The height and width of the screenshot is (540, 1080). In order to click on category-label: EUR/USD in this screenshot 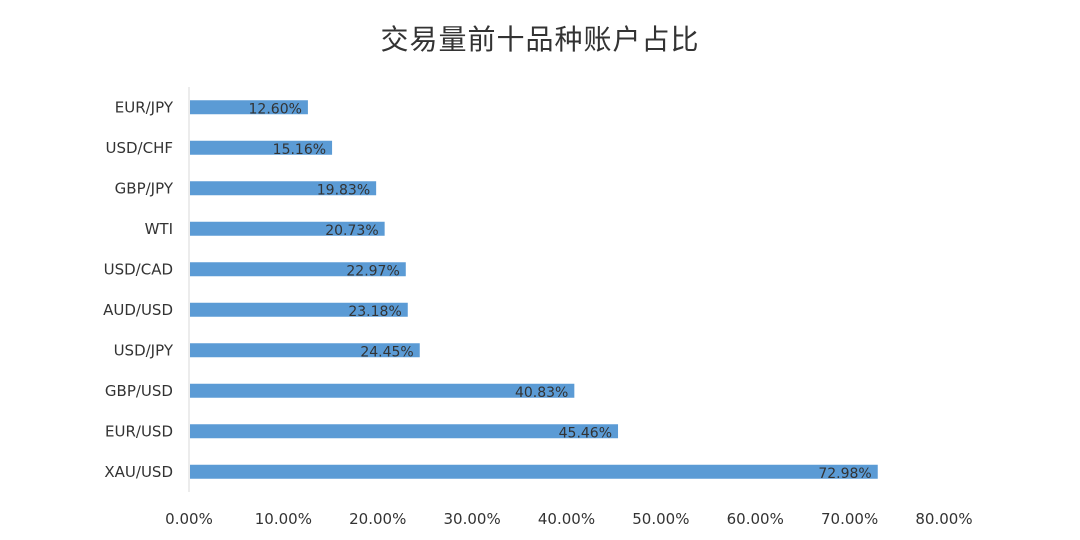, I will do `click(139, 431)`.